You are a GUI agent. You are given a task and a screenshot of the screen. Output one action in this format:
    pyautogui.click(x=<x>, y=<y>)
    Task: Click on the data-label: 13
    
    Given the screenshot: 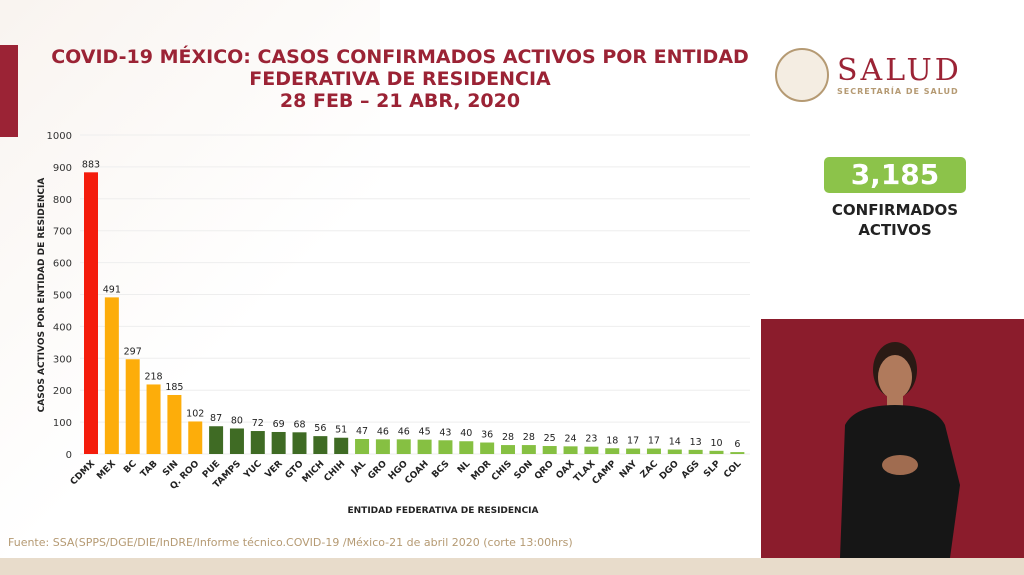 What is the action you would take?
    pyautogui.click(x=696, y=442)
    